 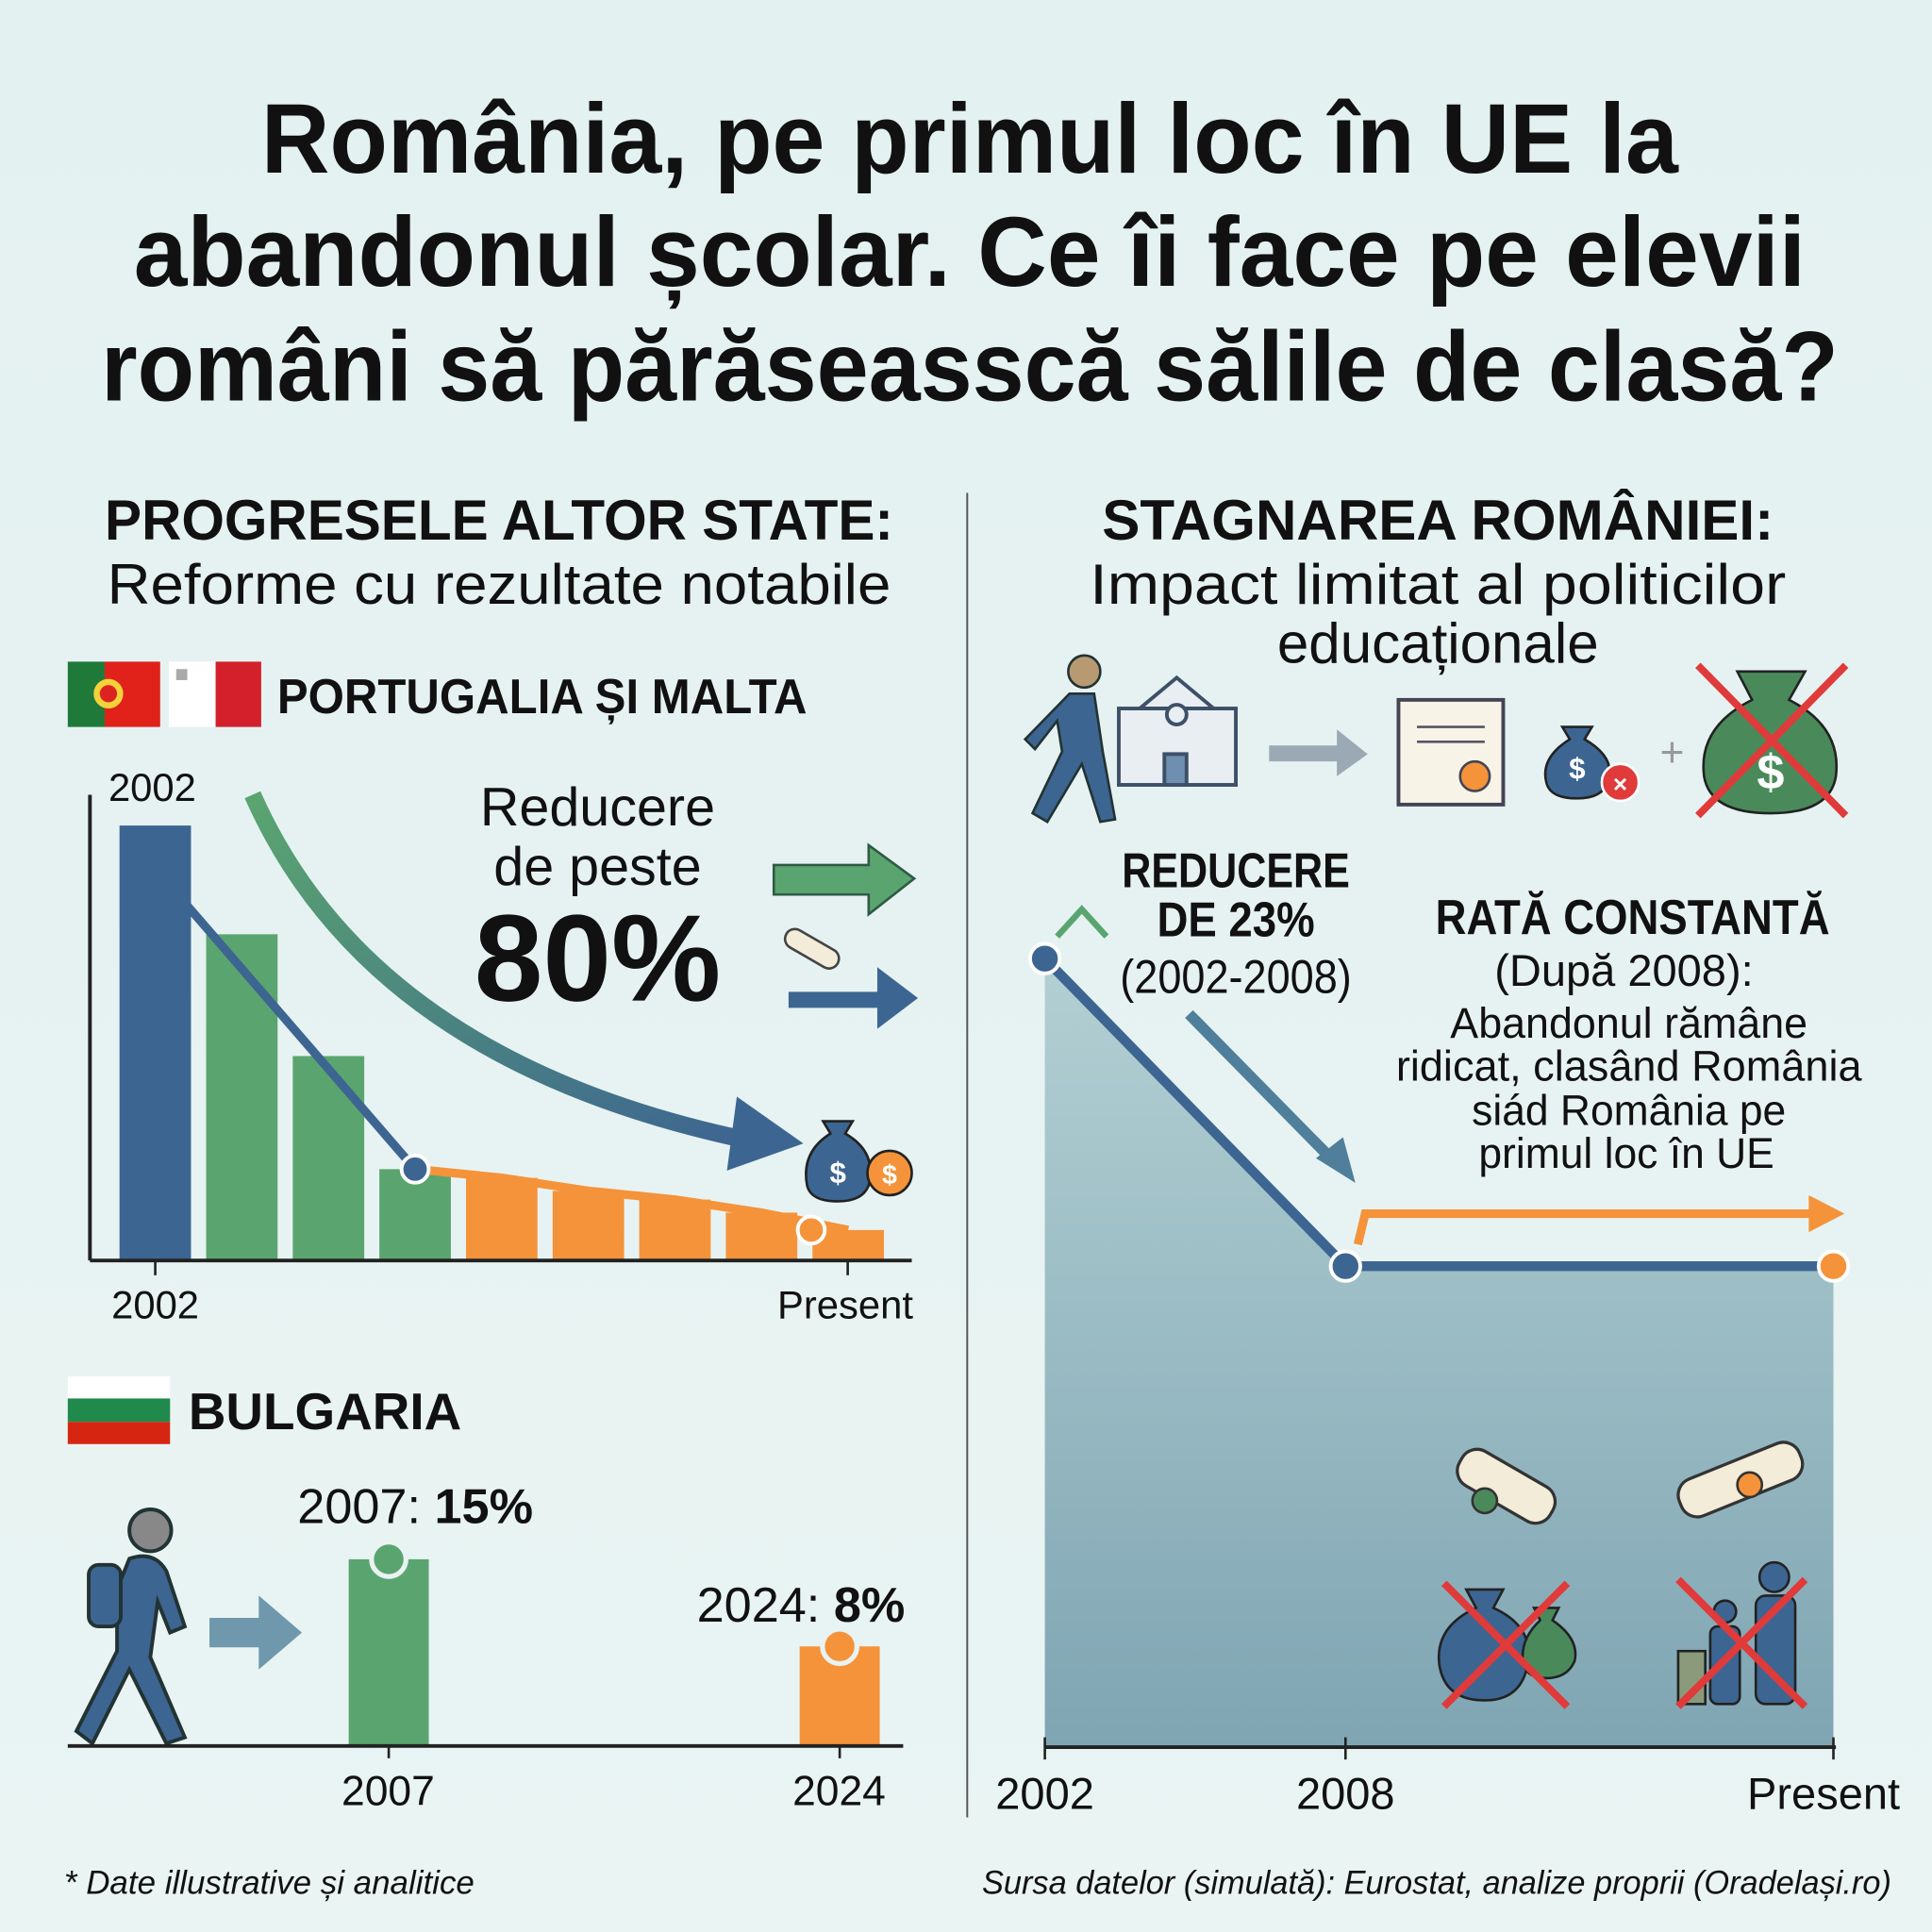 I want to click on green-right-arrow-icon, so click(x=844, y=880).